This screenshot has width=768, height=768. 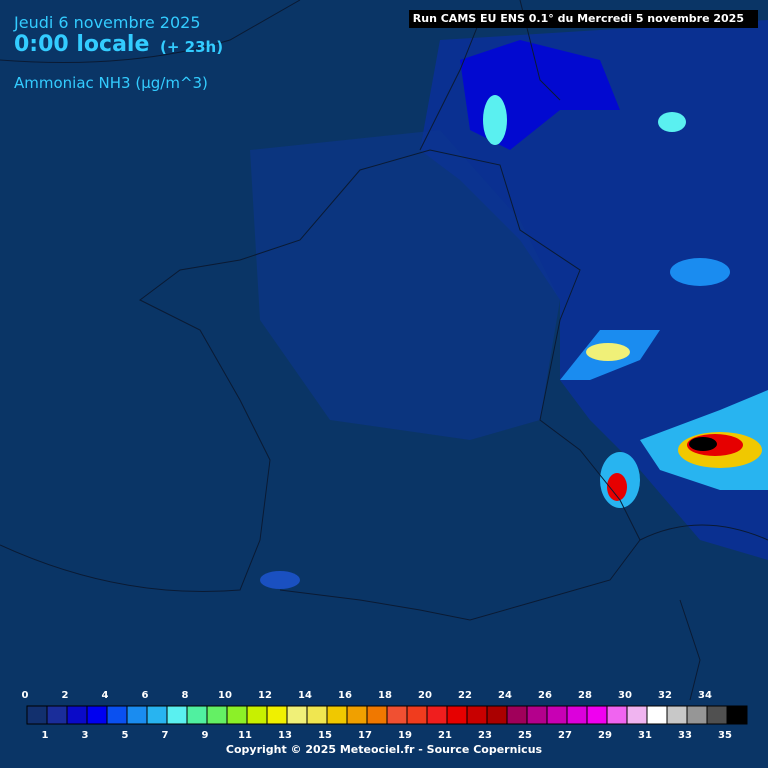 What do you see at coordinates (365, 735) in the screenshot?
I see `legend-label: 17` at bounding box center [365, 735].